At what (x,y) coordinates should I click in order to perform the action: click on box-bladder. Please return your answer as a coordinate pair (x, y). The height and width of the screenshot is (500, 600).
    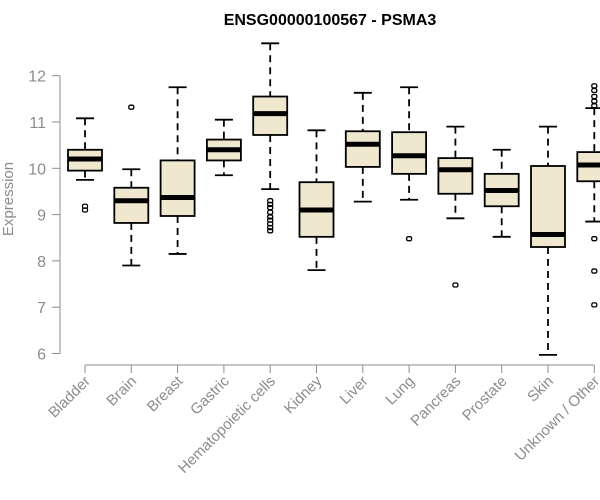
    Looking at the image, I should click on (85, 165).